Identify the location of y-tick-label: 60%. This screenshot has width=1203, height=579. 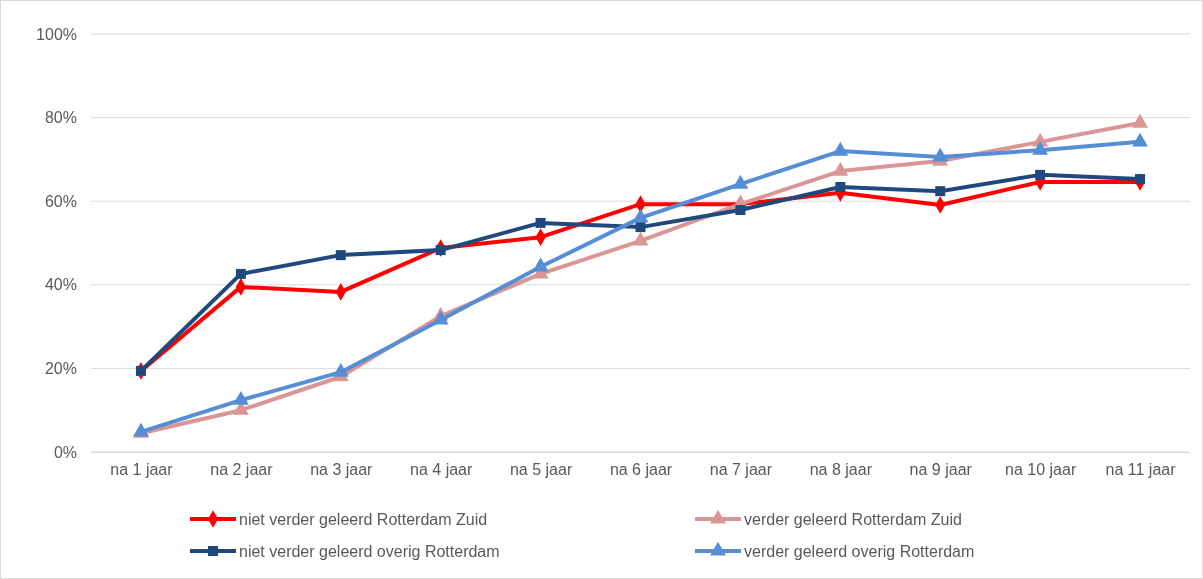
(60, 201).